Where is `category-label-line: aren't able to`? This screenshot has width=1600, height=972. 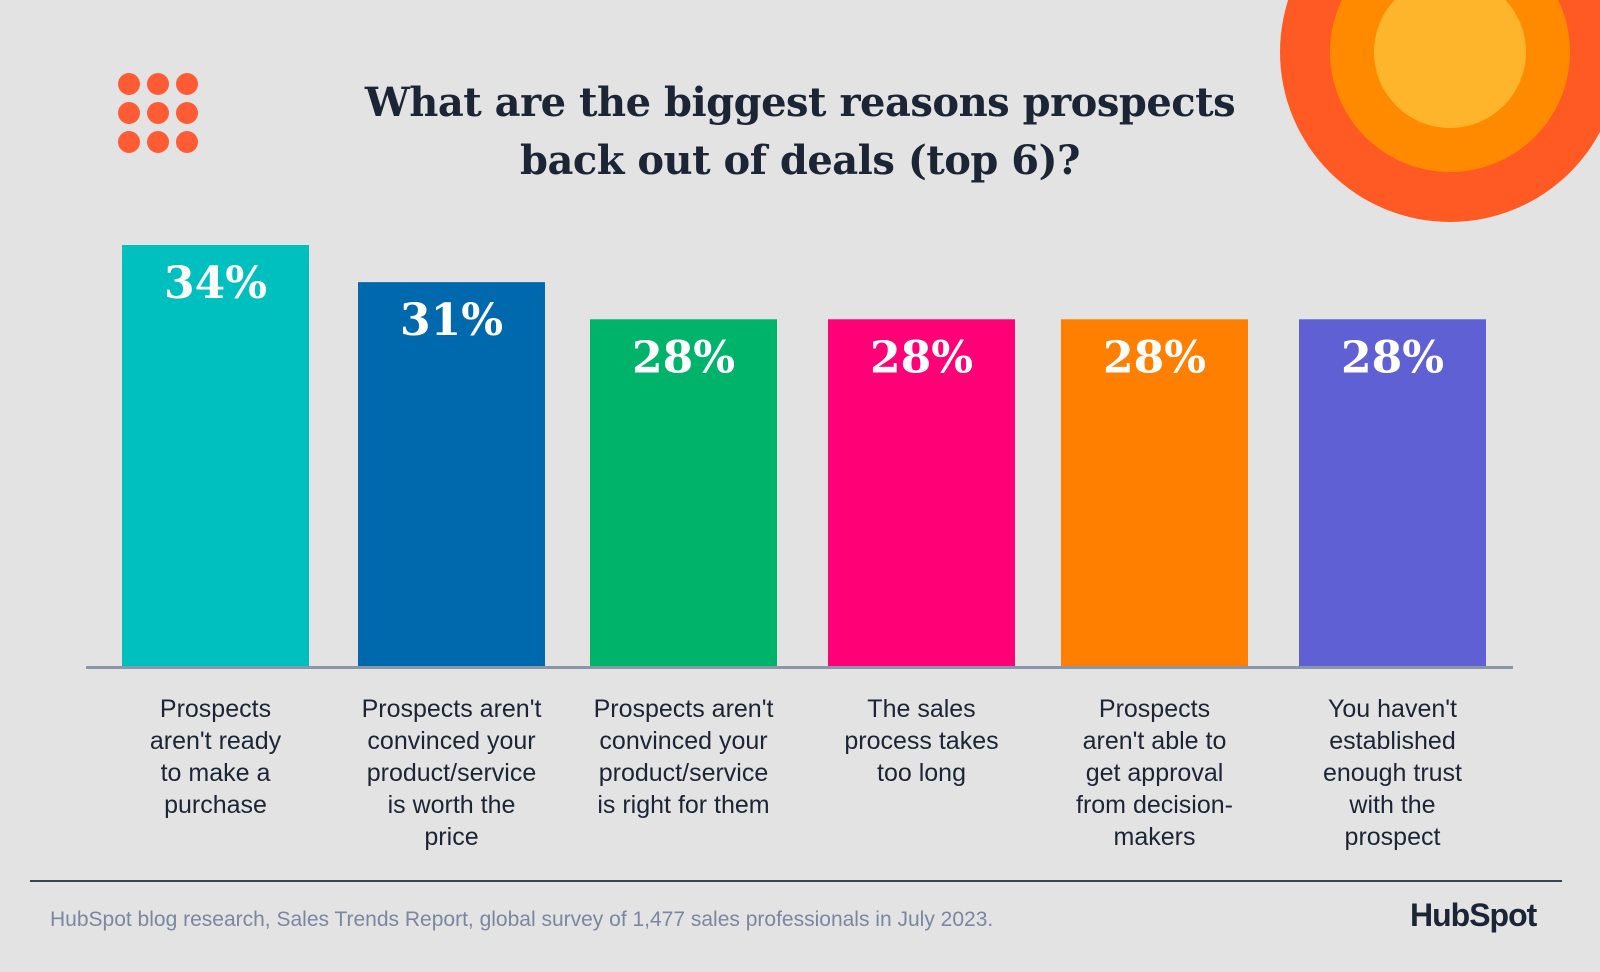
category-label-line: aren't able to is located at coordinates (1154, 741).